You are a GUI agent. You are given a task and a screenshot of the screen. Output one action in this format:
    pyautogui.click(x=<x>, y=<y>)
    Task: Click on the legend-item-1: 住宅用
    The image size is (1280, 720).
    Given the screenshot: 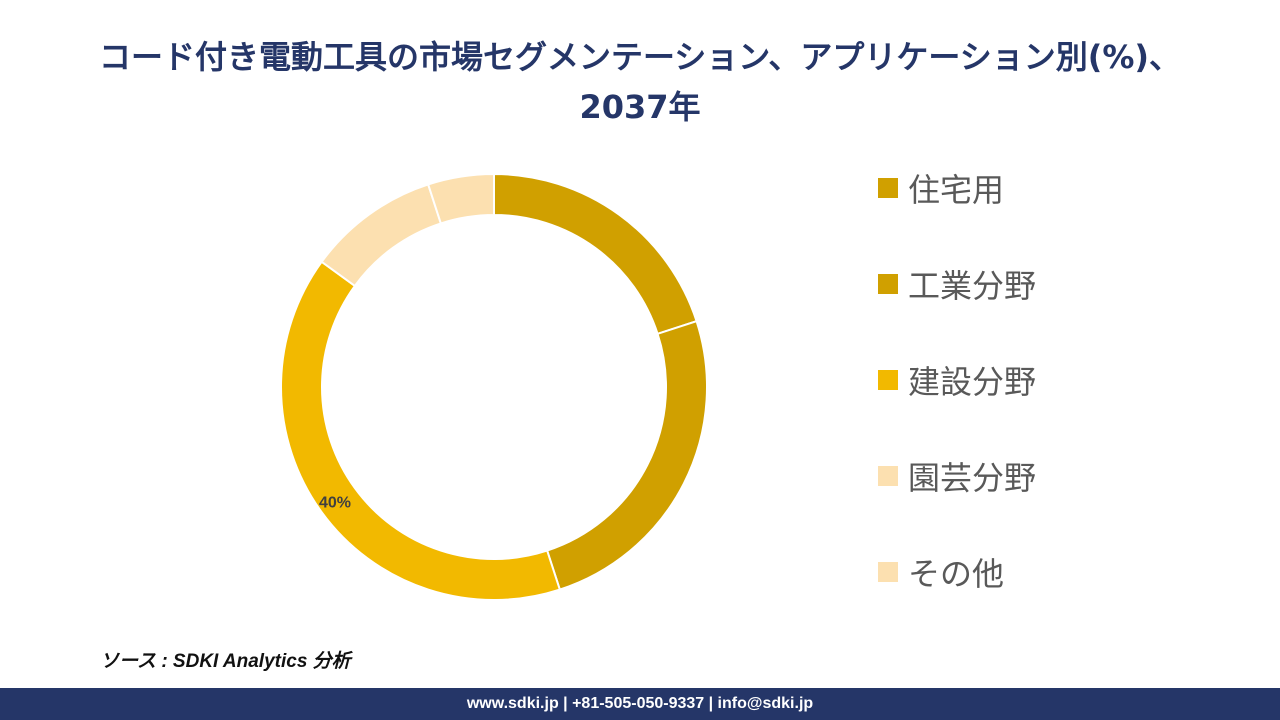 What is the action you would take?
    pyautogui.click(x=1068, y=188)
    